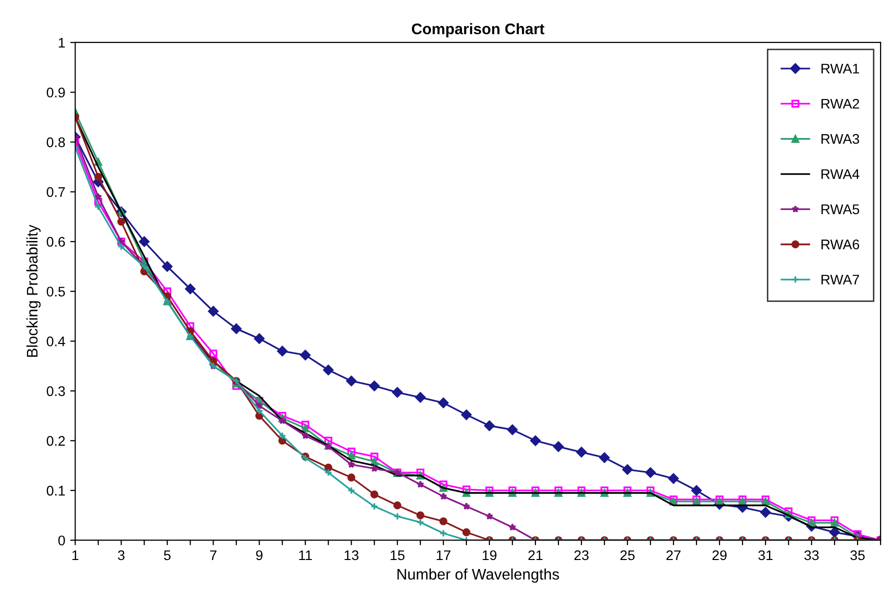 This screenshot has height=607, width=885. What do you see at coordinates (841, 209) in the screenshot?
I see `legend-label: RWA5` at bounding box center [841, 209].